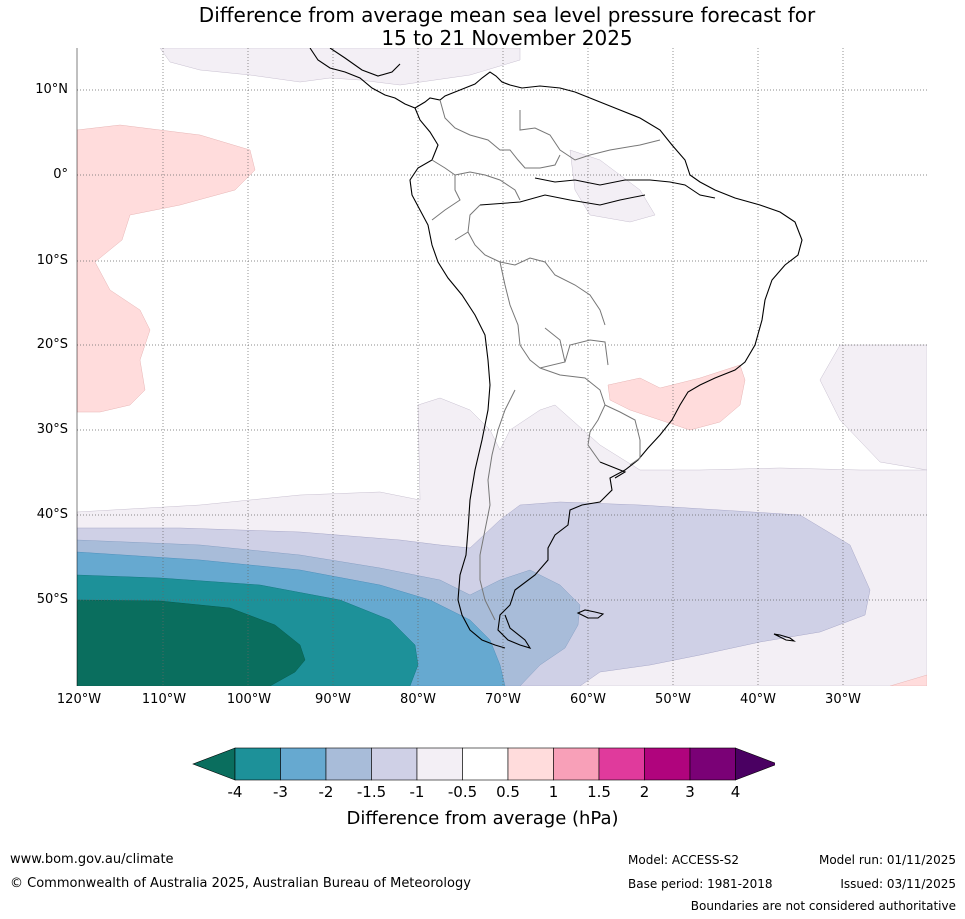  I want to click on colorbar, so click(483, 764).